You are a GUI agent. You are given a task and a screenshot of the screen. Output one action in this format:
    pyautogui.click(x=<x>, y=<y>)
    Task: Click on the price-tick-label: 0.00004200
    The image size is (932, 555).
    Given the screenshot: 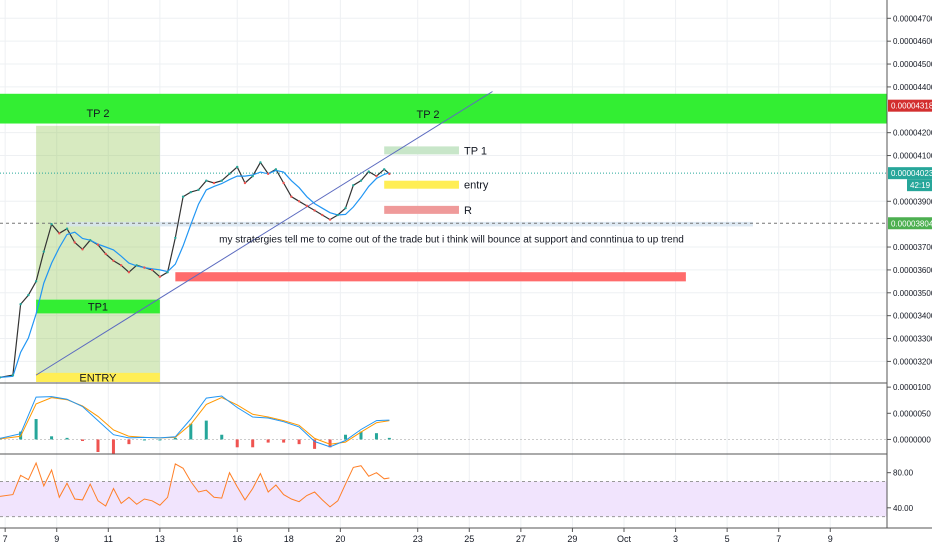 What is the action you would take?
    pyautogui.click(x=912, y=133)
    